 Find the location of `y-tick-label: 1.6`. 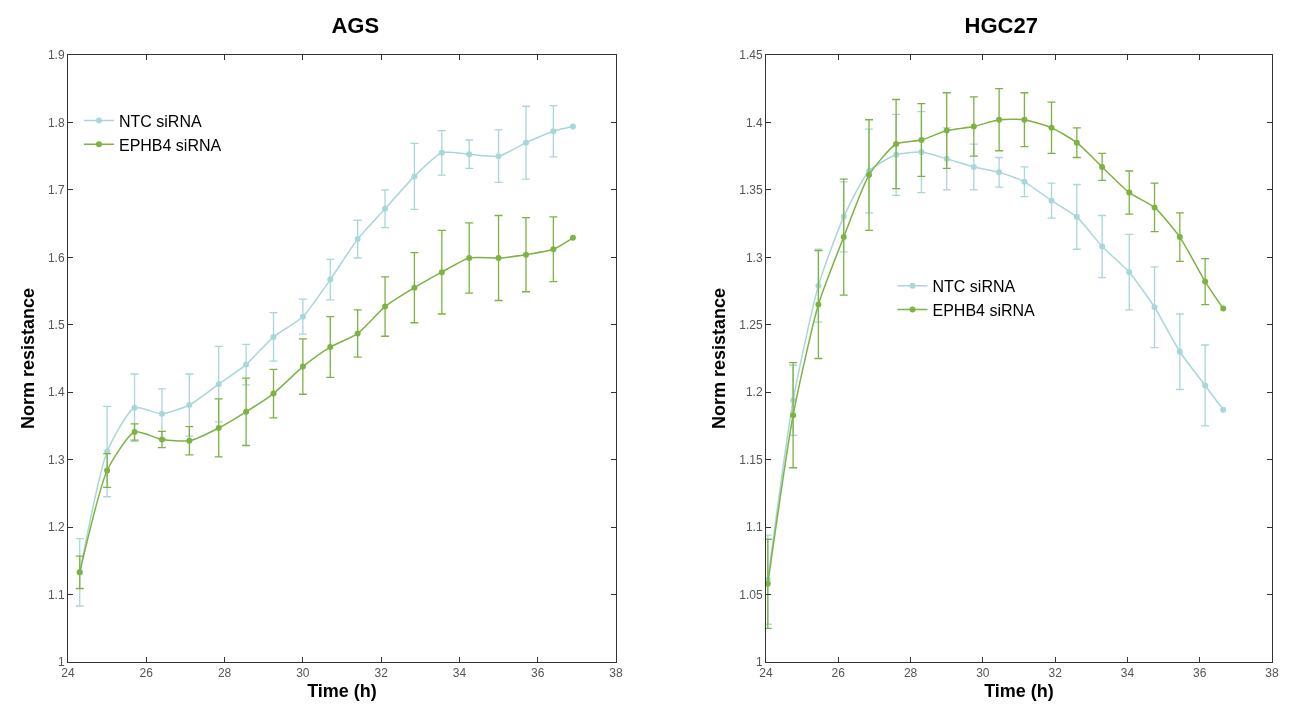

y-tick-label: 1.6 is located at coordinates (56, 257).